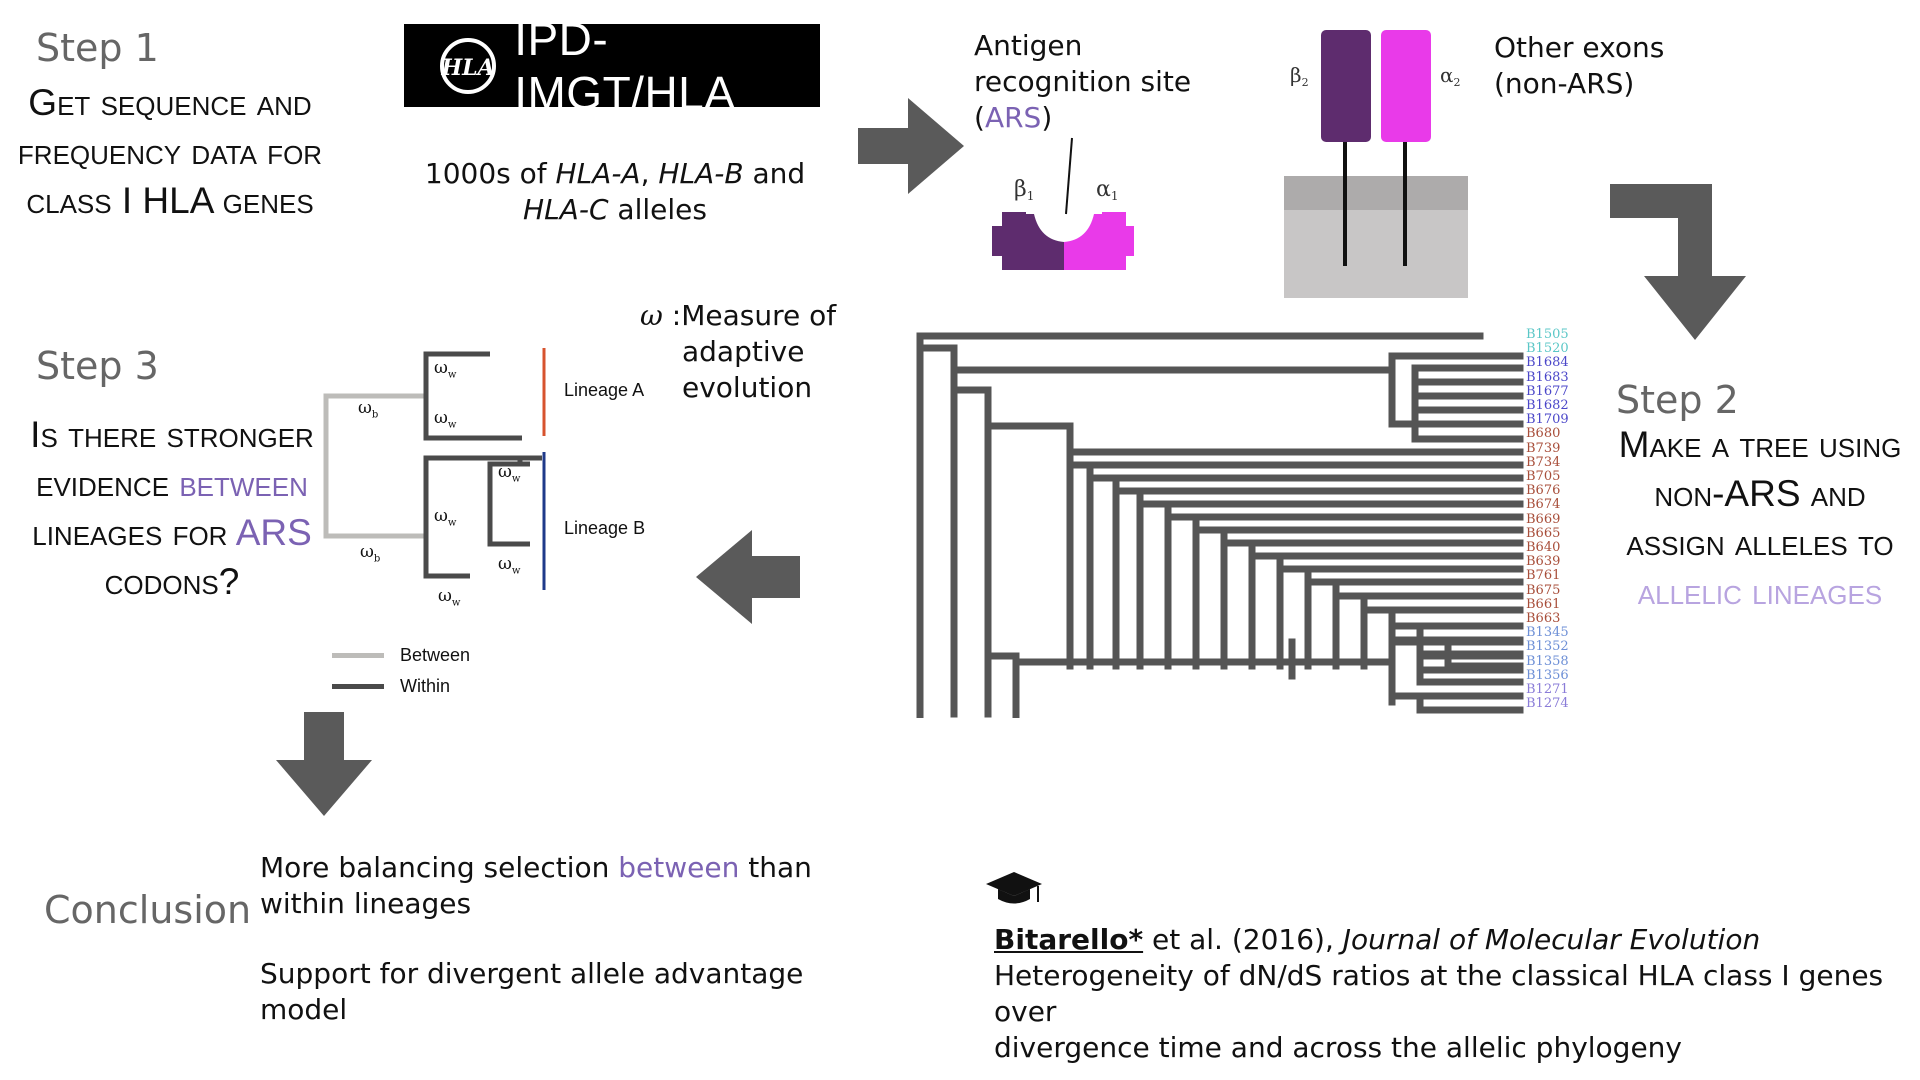 The image size is (1920, 1080). What do you see at coordinates (1543, 548) in the screenshot?
I see `tree-tip-label: B640` at bounding box center [1543, 548].